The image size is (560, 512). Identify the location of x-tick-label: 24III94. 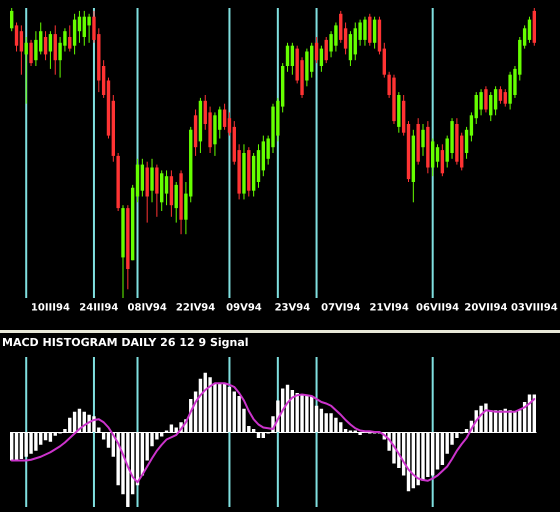
(98, 308).